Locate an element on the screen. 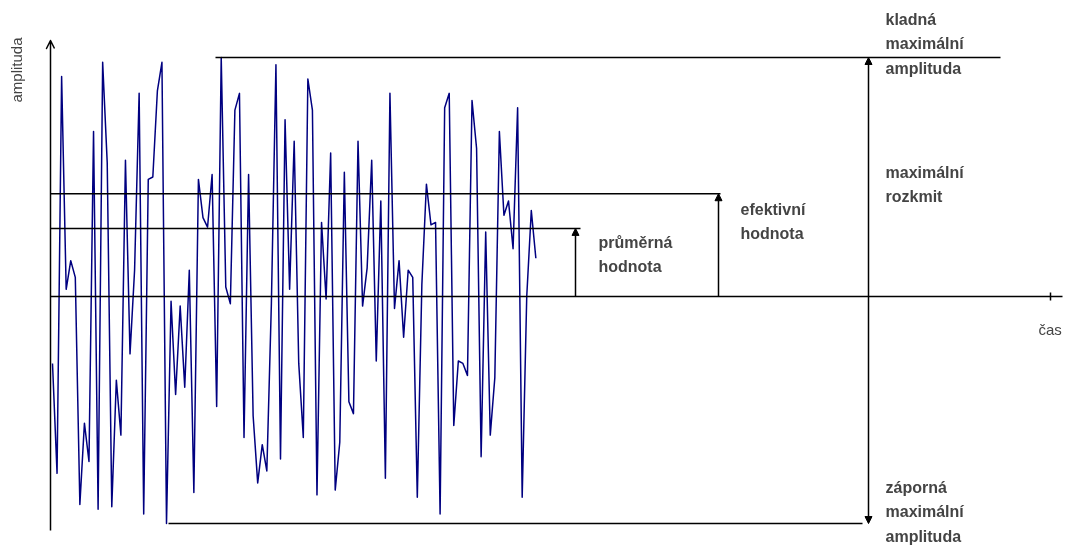 This screenshot has width=1066, height=560. ref-line-label: záporná maximální amplituda is located at coordinates (925, 511).